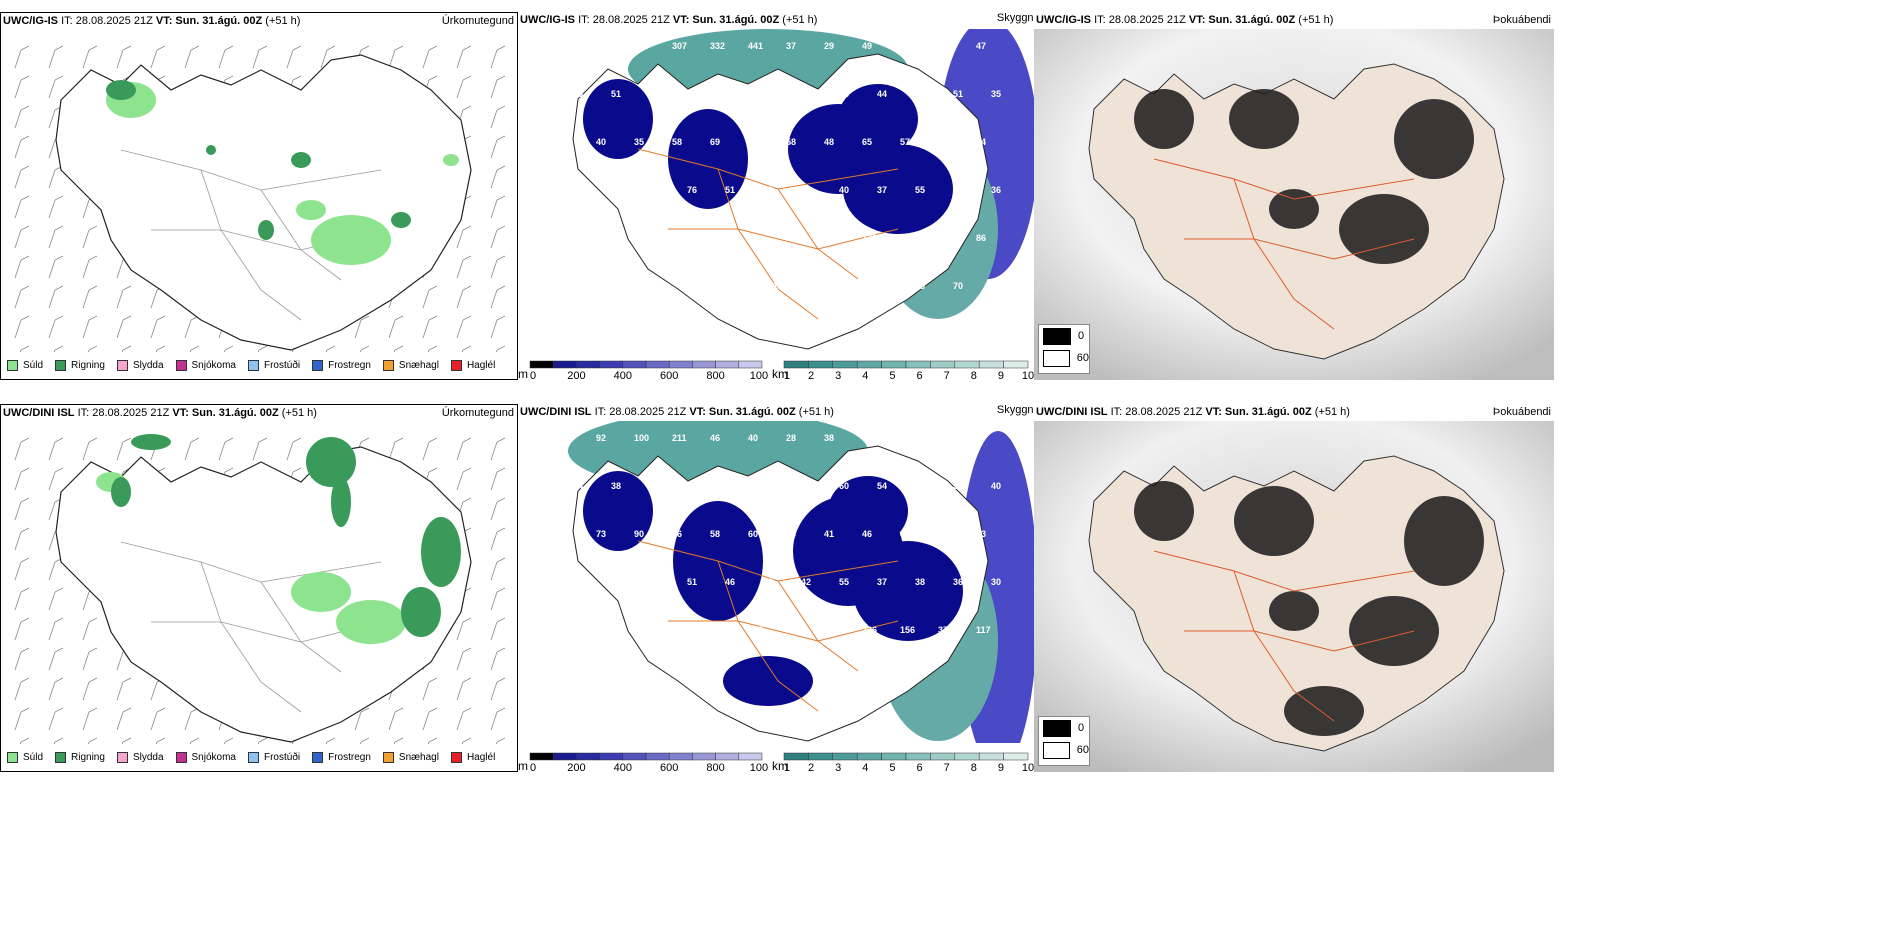 This screenshot has height=950, width=1900. Describe the element at coordinates (1064, 349) in the screenshot. I see `fog-legend: 0 60` at that location.